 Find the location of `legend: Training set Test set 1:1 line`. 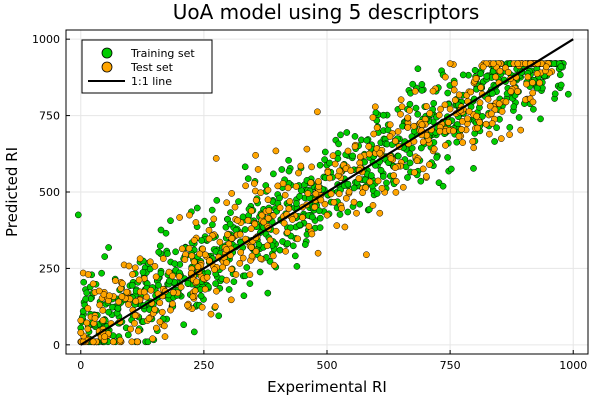

legend: Training set Test set 1:1 line is located at coordinates (147, 66).